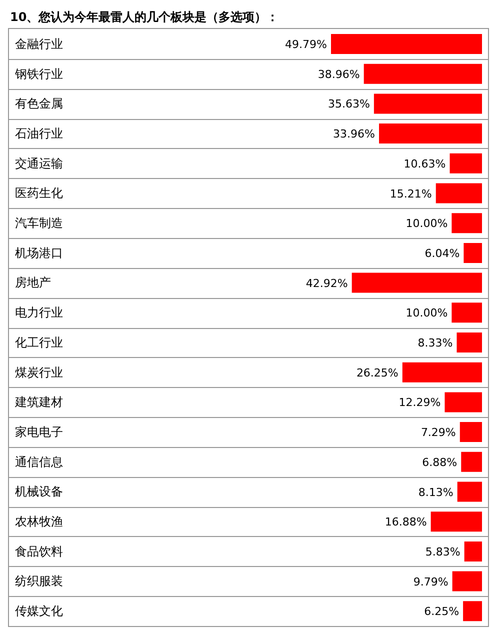 This screenshot has height=631, width=499. Describe the element at coordinates (39, 431) in the screenshot. I see `y-tick-label: 家电电子` at that location.